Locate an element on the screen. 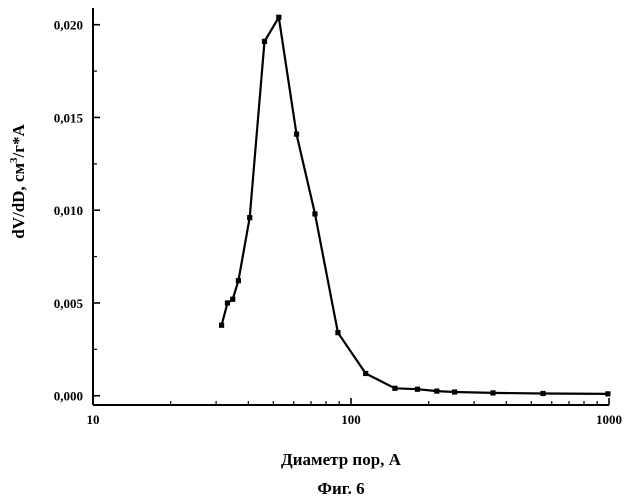 The width and height of the screenshot is (627, 500). x-tick-label: 10 is located at coordinates (93, 419).